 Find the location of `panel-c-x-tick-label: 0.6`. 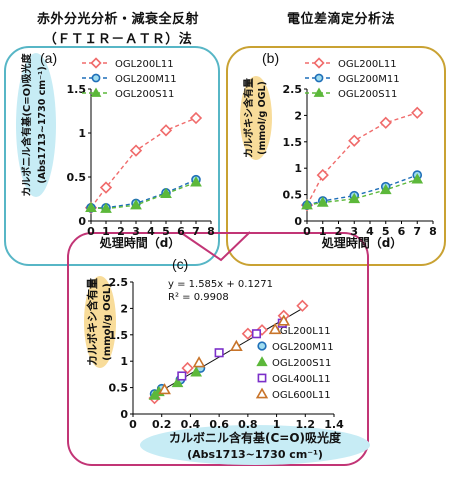

panel-c-x-tick-label: 0.6 is located at coordinates (219, 424).